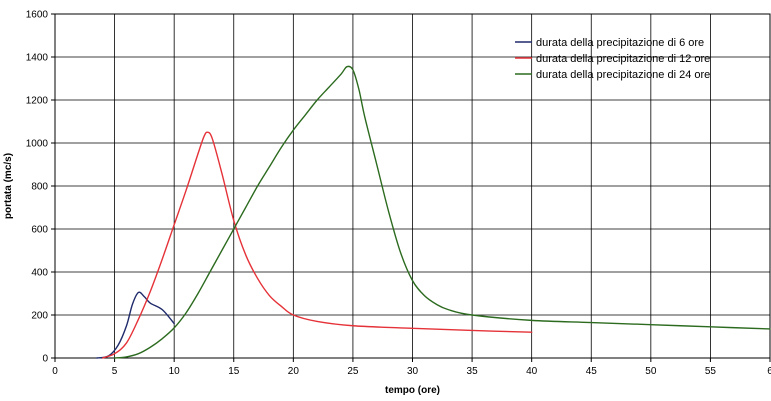  Describe the element at coordinates (413, 371) in the screenshot. I see `x-tick-label: 30` at that location.